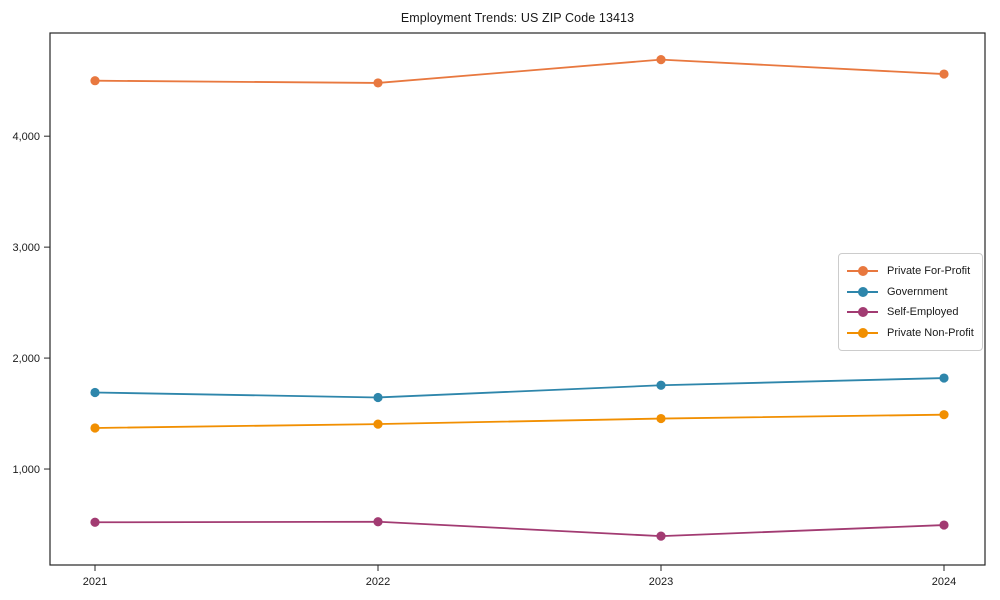  I want to click on series-line-private-for-profit, so click(519, 71).